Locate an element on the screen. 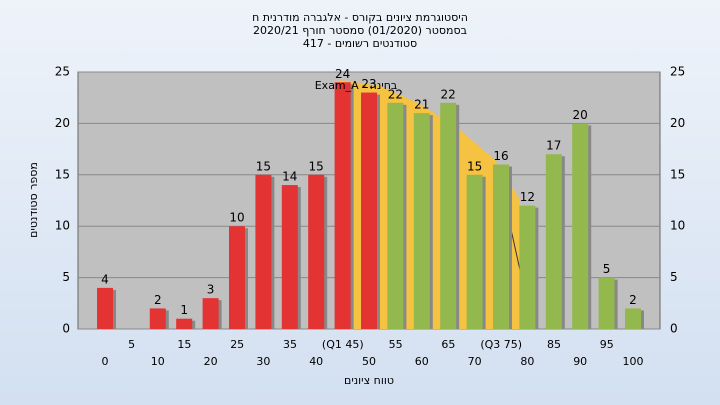 Image resolution: width=720 pixels, height=405 pixels. data-label: 17 is located at coordinates (553, 146).